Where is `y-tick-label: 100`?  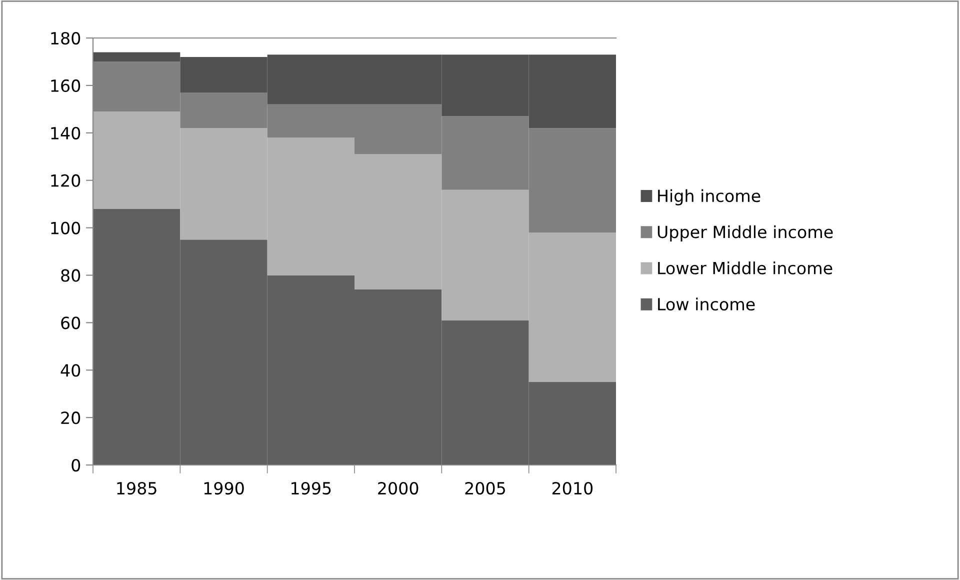
y-tick-label: 100 is located at coordinates (65, 228).